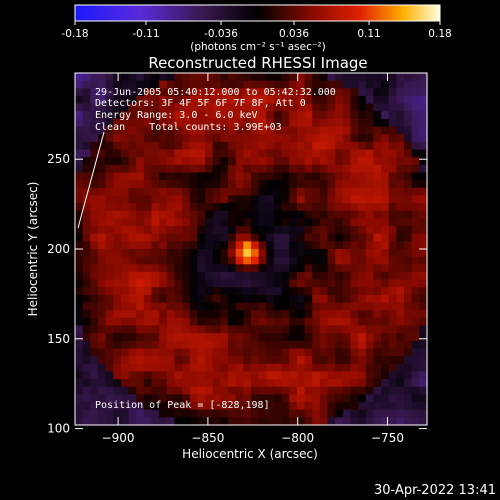 The width and height of the screenshot is (500, 500). What do you see at coordinates (297, 438) in the screenshot?
I see `x-tick-label: −800` at bounding box center [297, 438].